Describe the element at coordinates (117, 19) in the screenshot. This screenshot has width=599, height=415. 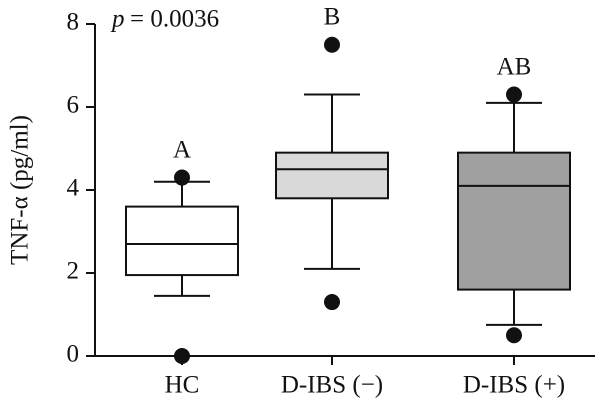
I see `annotation-symbol: p` at that location.